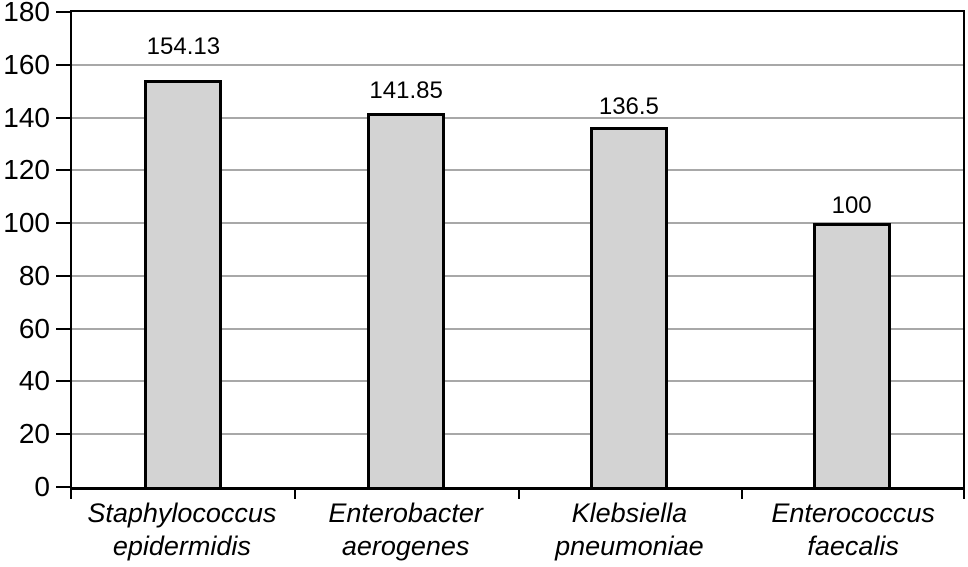  I want to click on bar-value-label: 136.5, so click(628, 106).